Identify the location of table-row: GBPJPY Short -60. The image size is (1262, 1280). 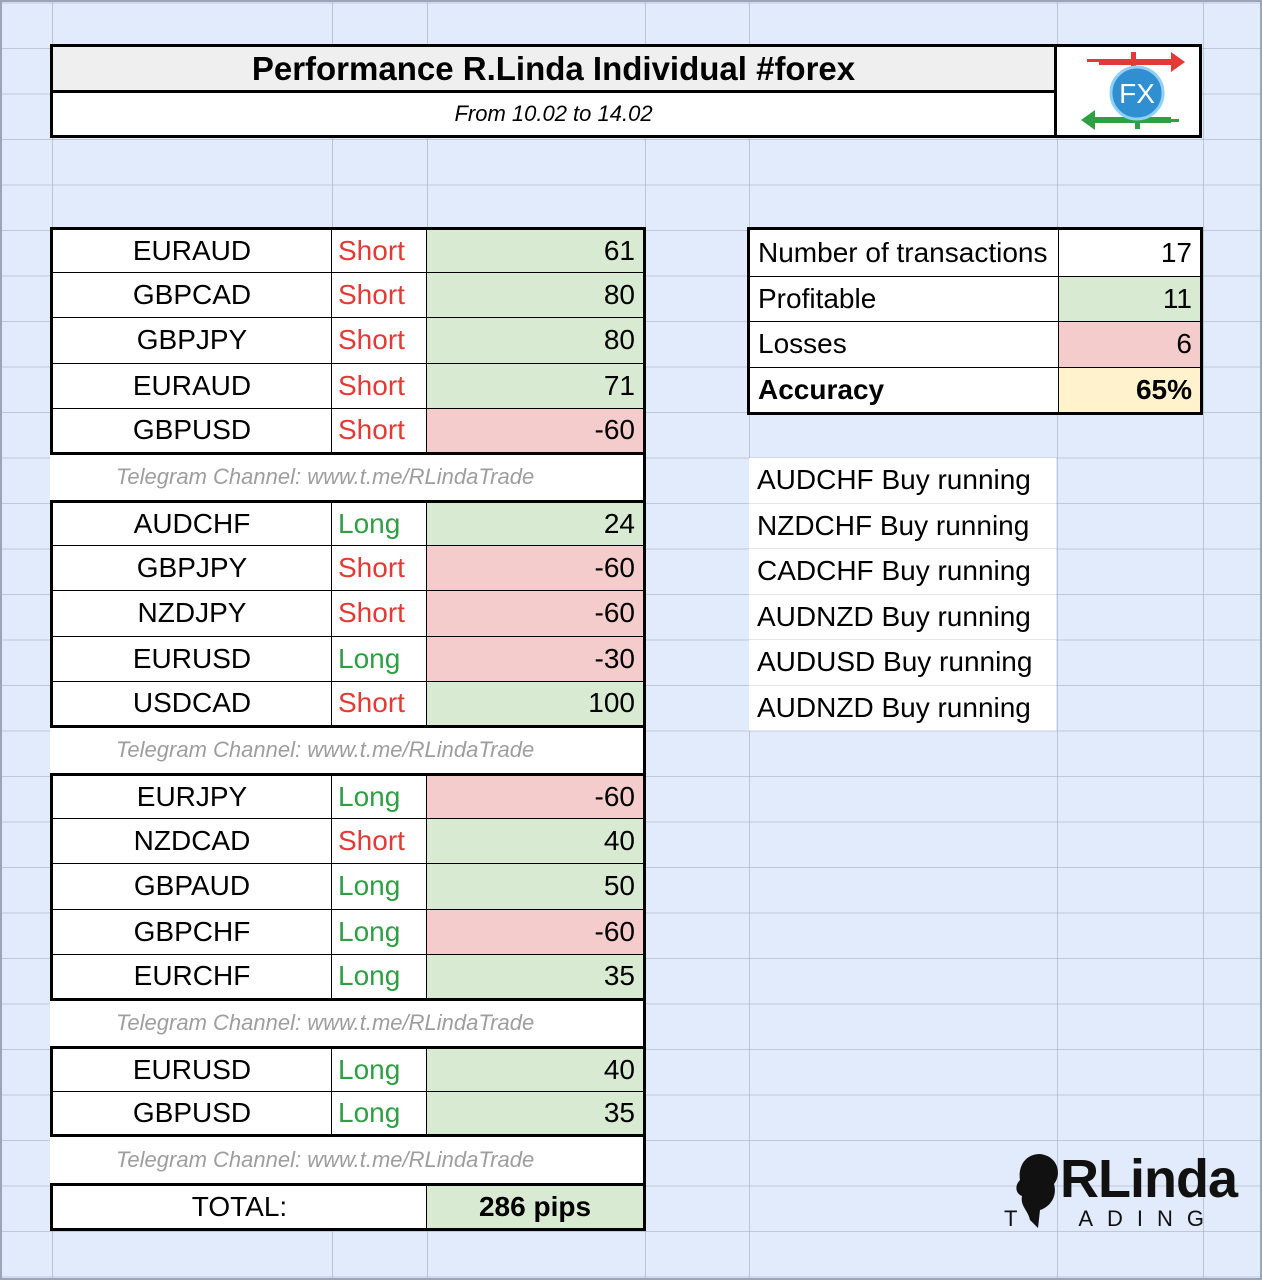
(348, 568).